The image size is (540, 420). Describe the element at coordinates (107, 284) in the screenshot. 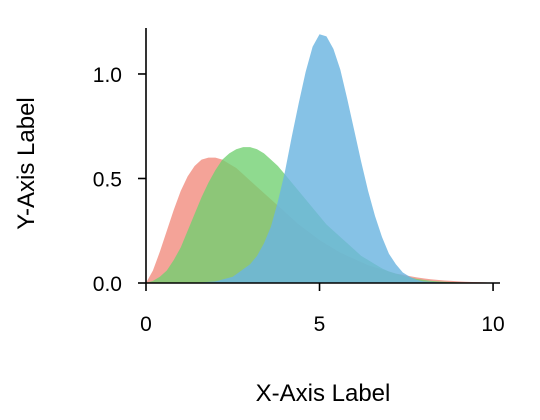

I see `y-tick-label: 0.0` at that location.